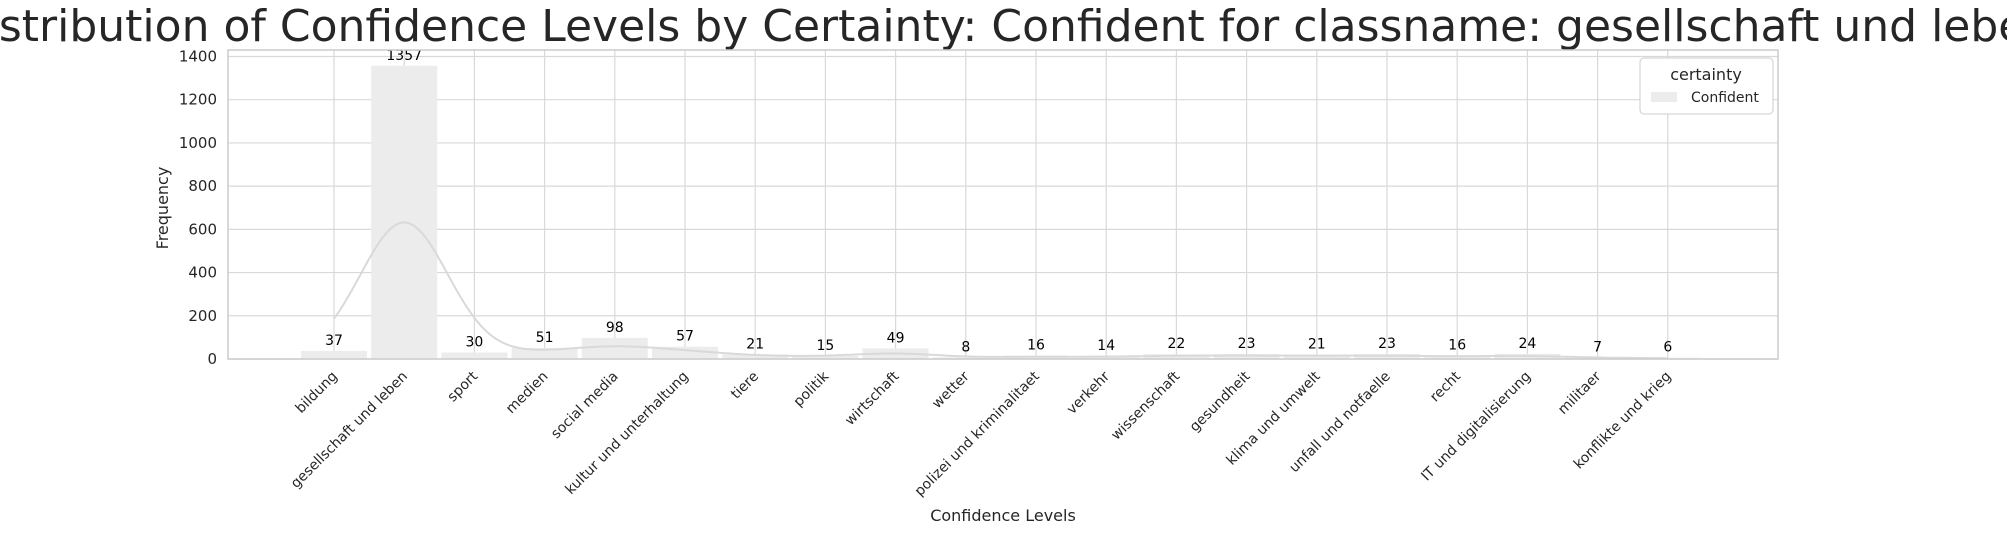 The width and height of the screenshot is (2007, 535). What do you see at coordinates (198, 56) in the screenshot?
I see `y-tick-label: 1400` at bounding box center [198, 56].